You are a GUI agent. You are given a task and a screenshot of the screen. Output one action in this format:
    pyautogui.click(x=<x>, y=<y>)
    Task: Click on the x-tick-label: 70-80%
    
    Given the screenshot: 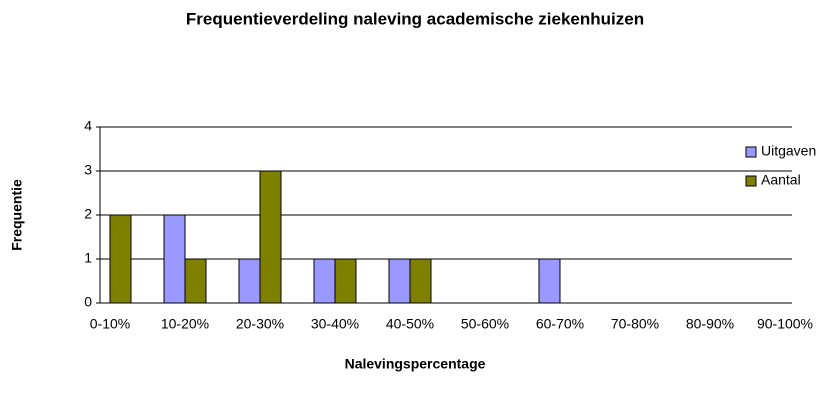 What is the action you would take?
    pyautogui.click(x=635, y=324)
    